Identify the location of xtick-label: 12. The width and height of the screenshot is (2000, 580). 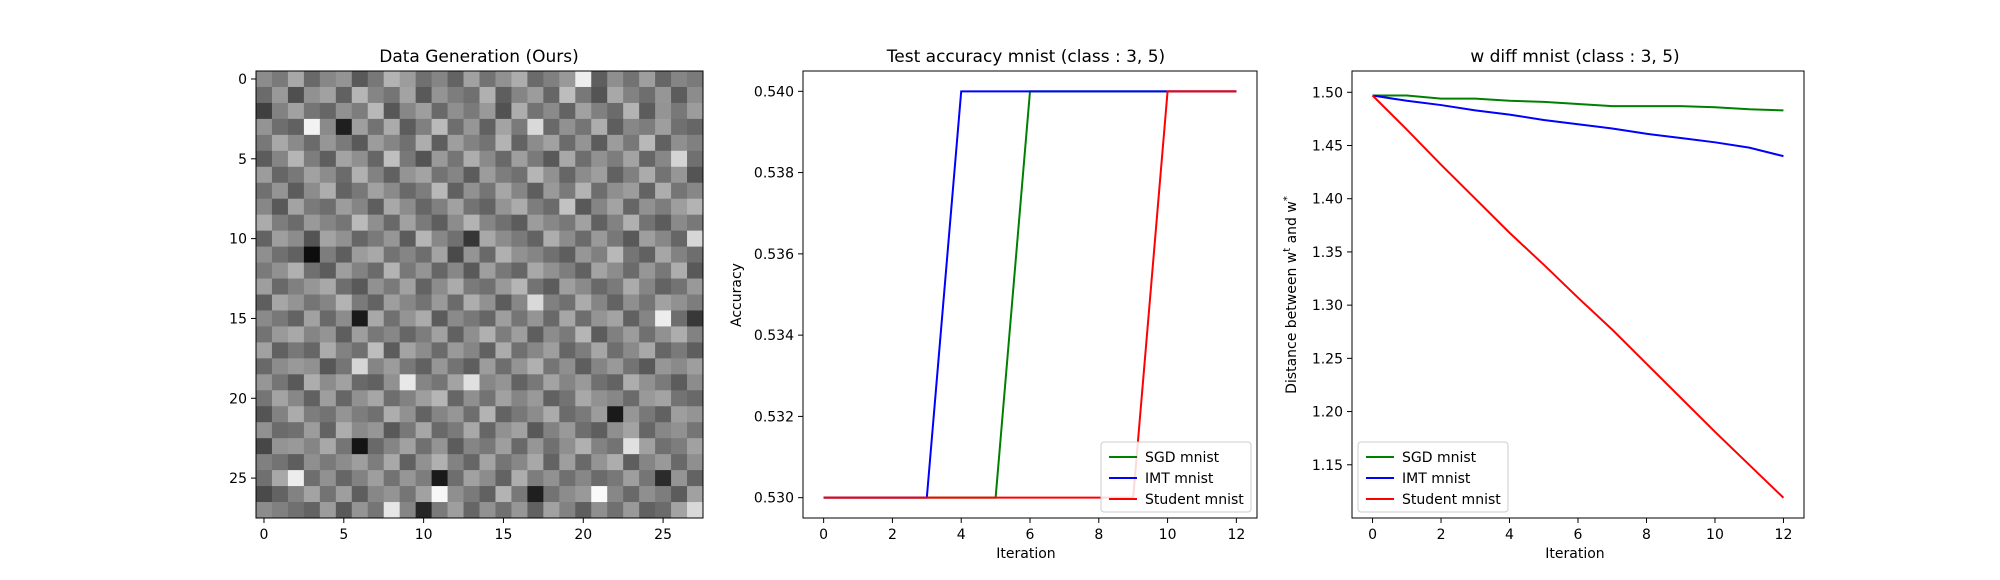
(1784, 535).